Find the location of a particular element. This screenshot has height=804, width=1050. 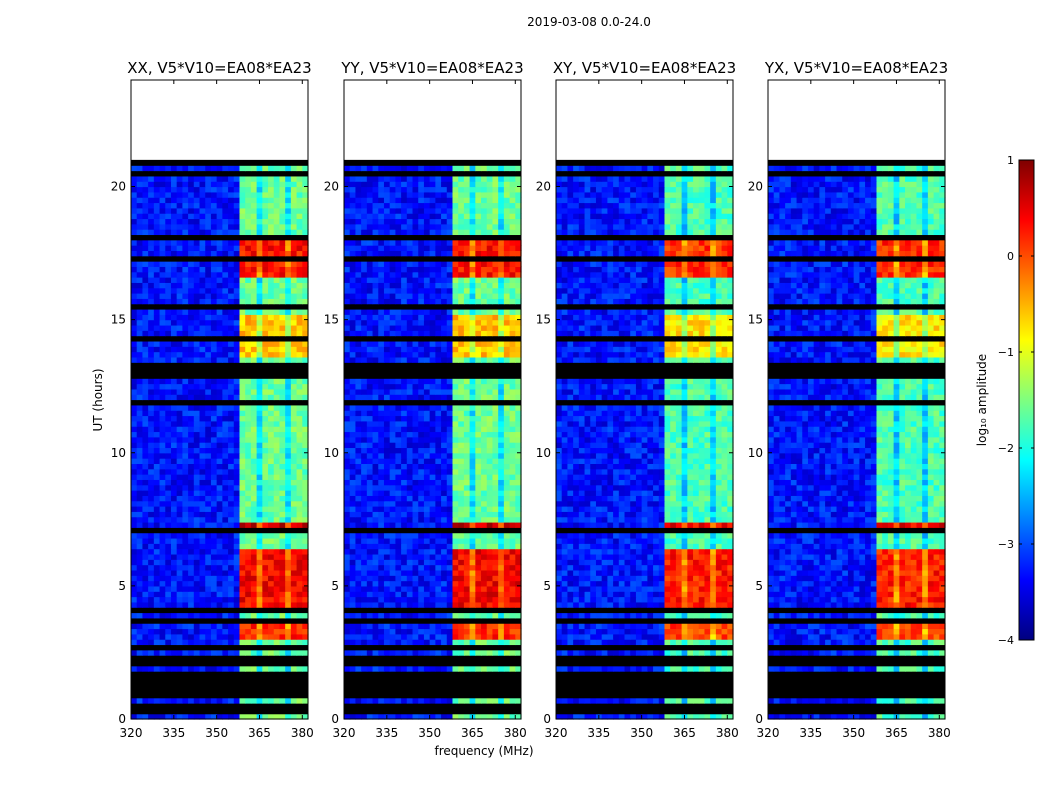

spectrogram is located at coordinates (220, 440).